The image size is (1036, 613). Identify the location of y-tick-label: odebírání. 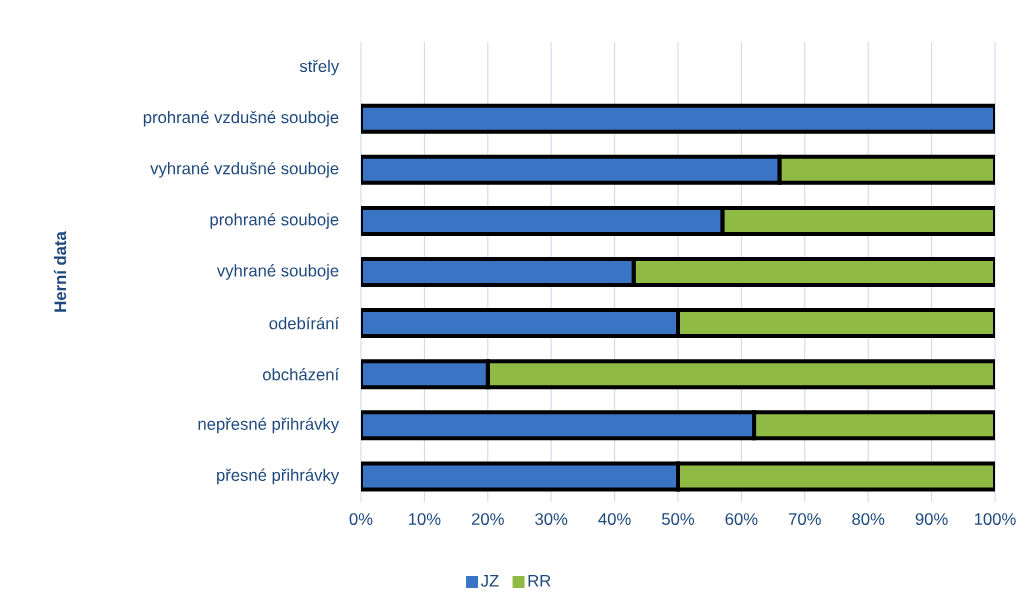
(304, 323).